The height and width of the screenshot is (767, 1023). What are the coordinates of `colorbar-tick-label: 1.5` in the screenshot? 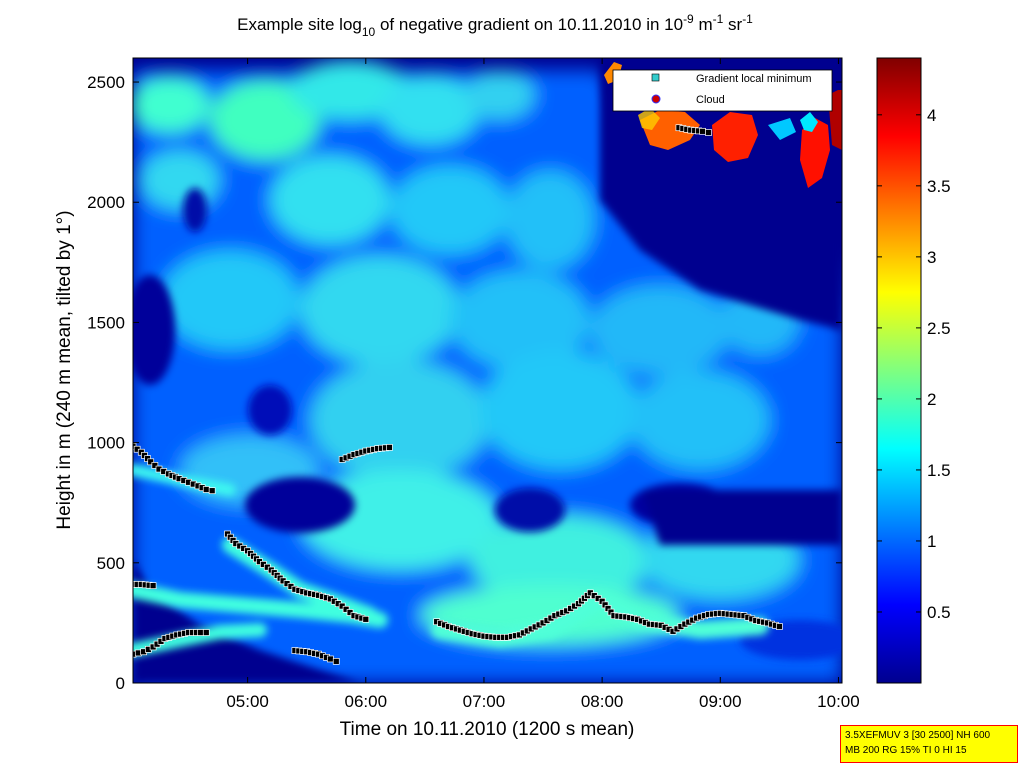 It's located at (939, 470).